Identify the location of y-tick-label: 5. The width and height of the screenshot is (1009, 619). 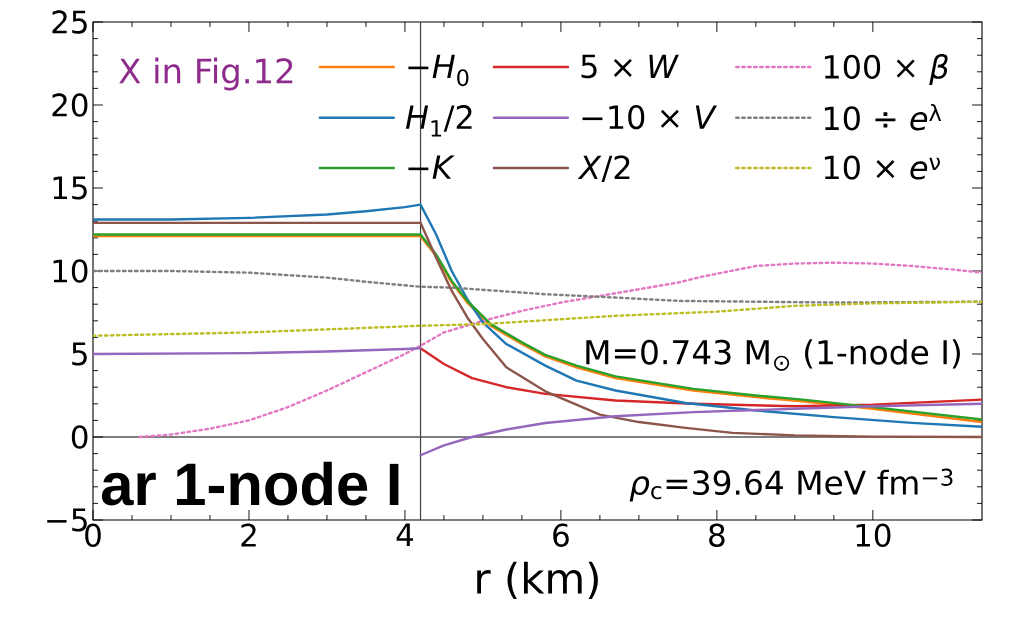
(79, 354).